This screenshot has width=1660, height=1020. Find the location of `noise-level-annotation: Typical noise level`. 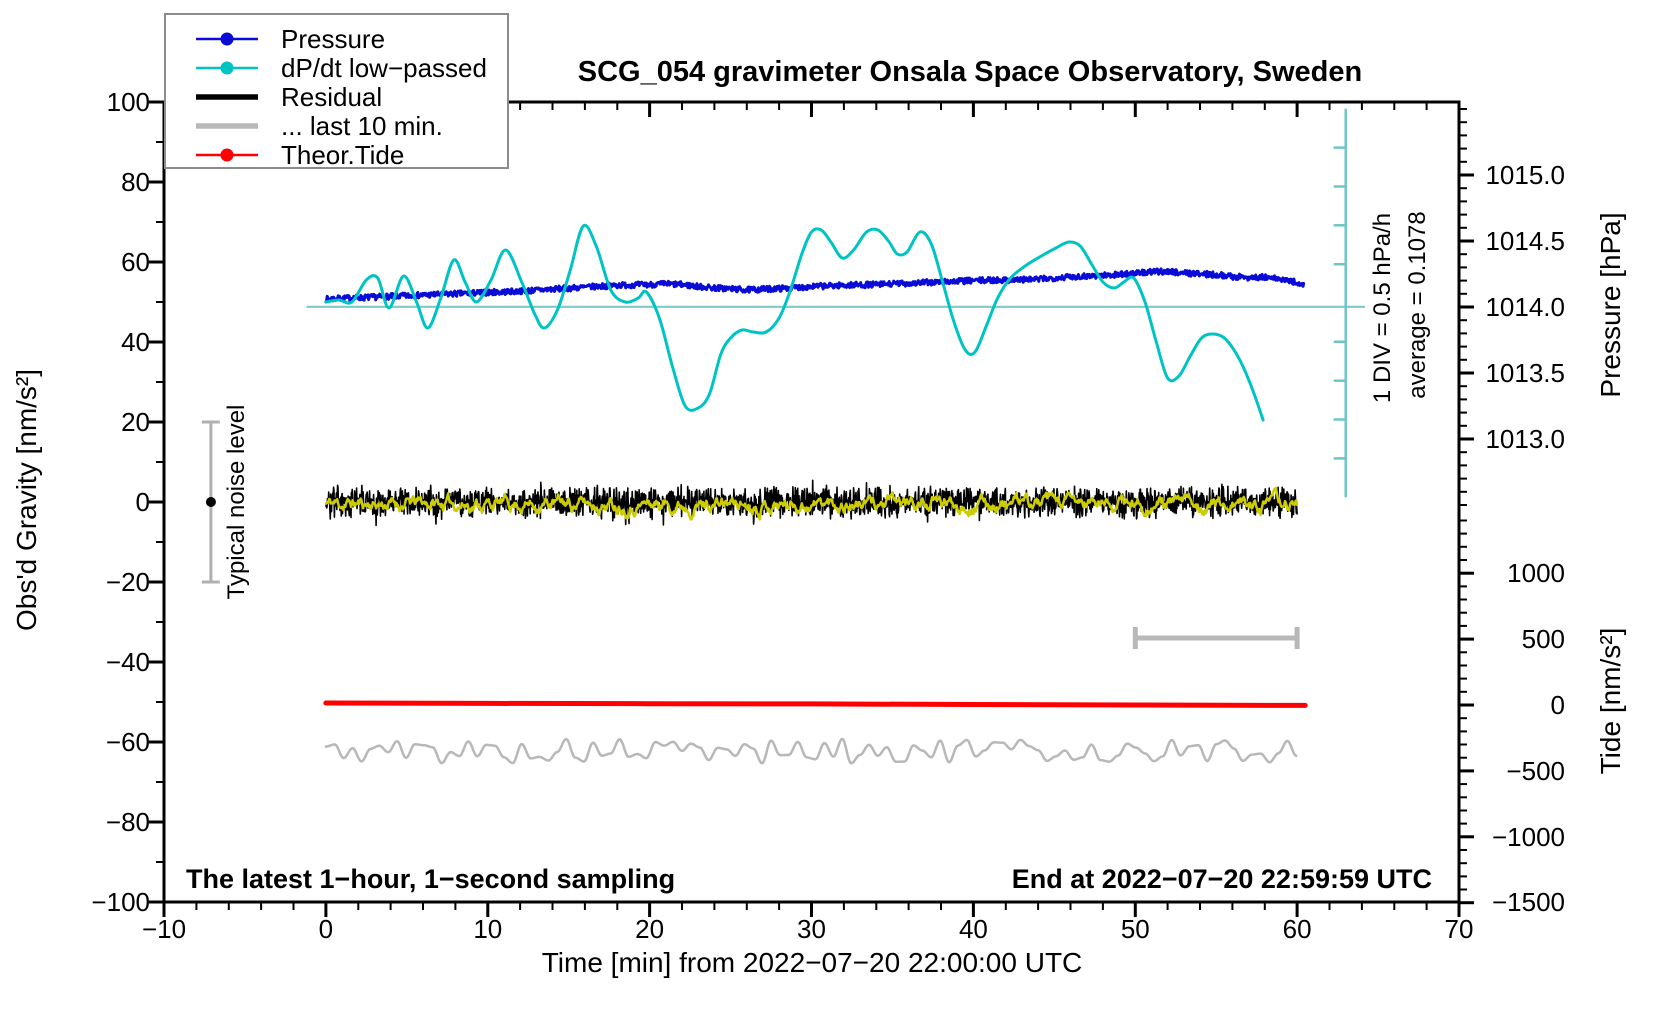

noise-level-annotation: Typical noise level is located at coordinates (236, 502).